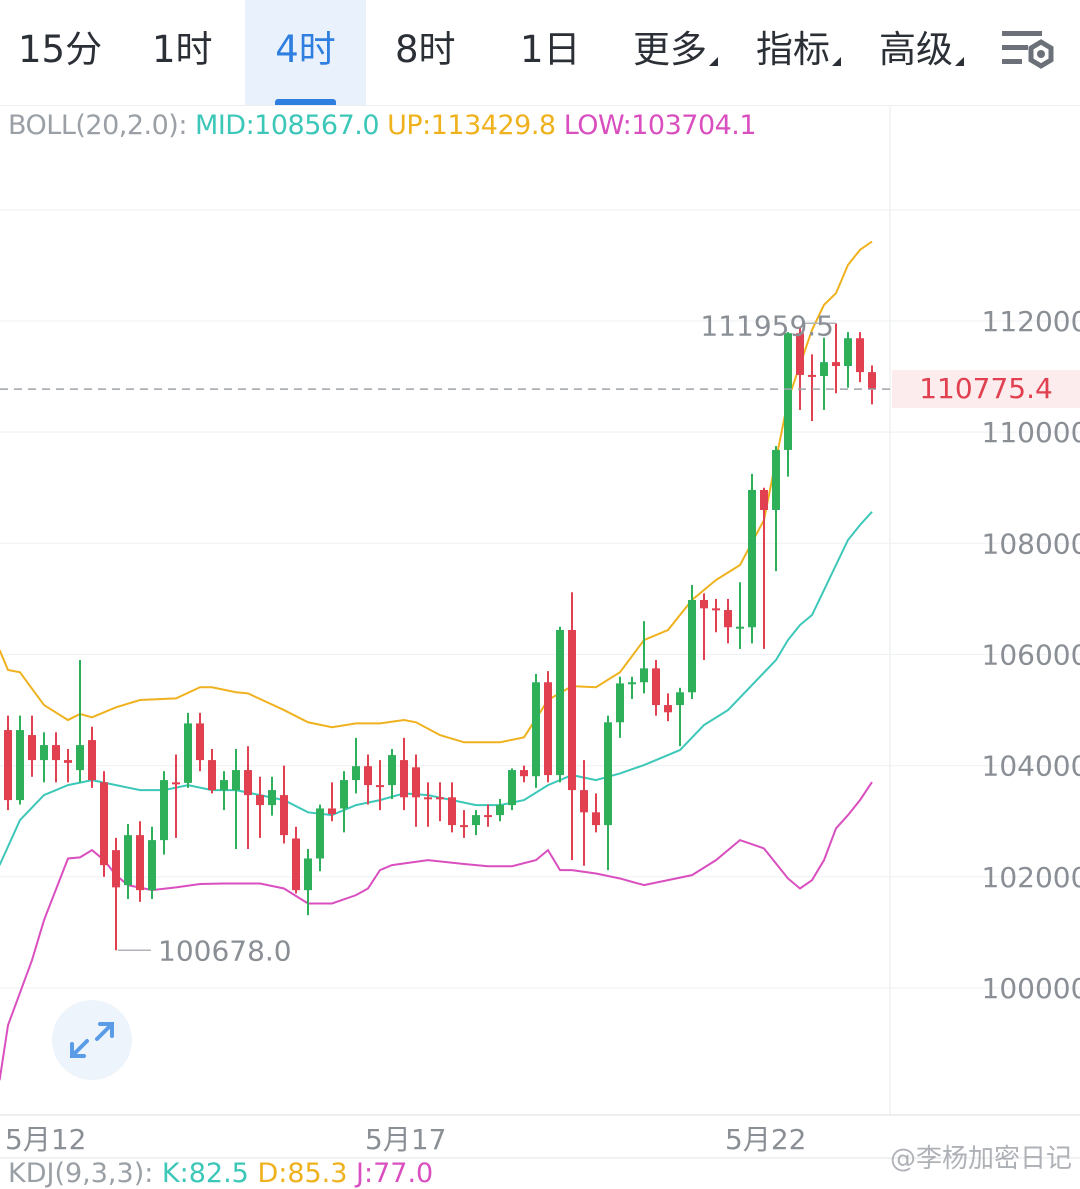 The height and width of the screenshot is (1189, 1080). Describe the element at coordinates (660, 125) in the screenshot. I see `boll-low: LOW:103704.1` at that location.